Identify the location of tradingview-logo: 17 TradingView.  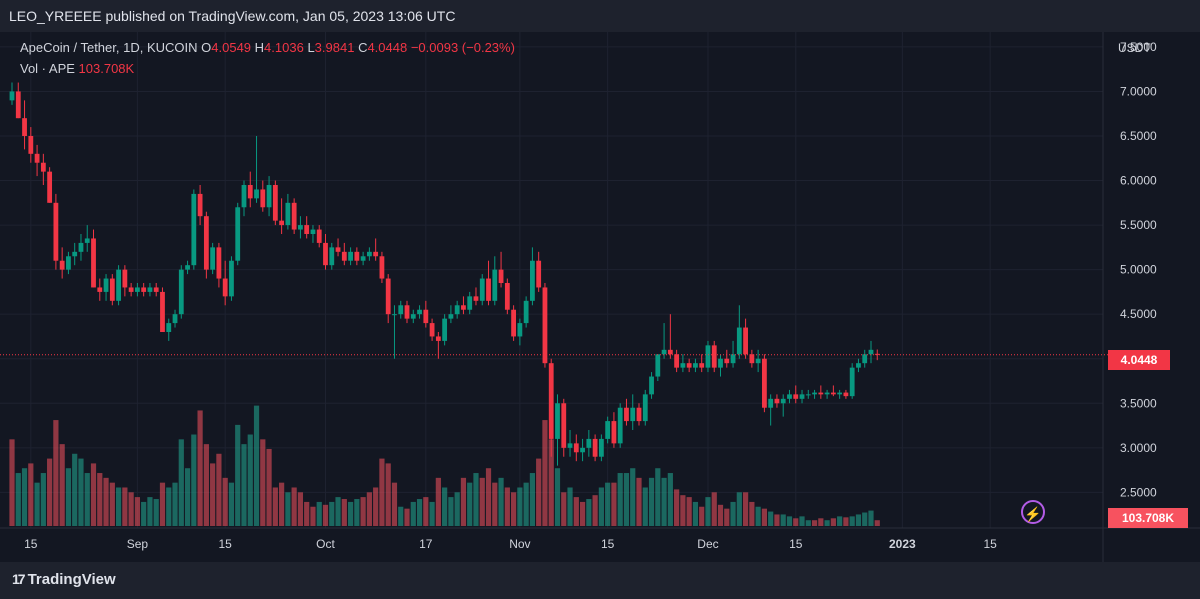
(64, 579).